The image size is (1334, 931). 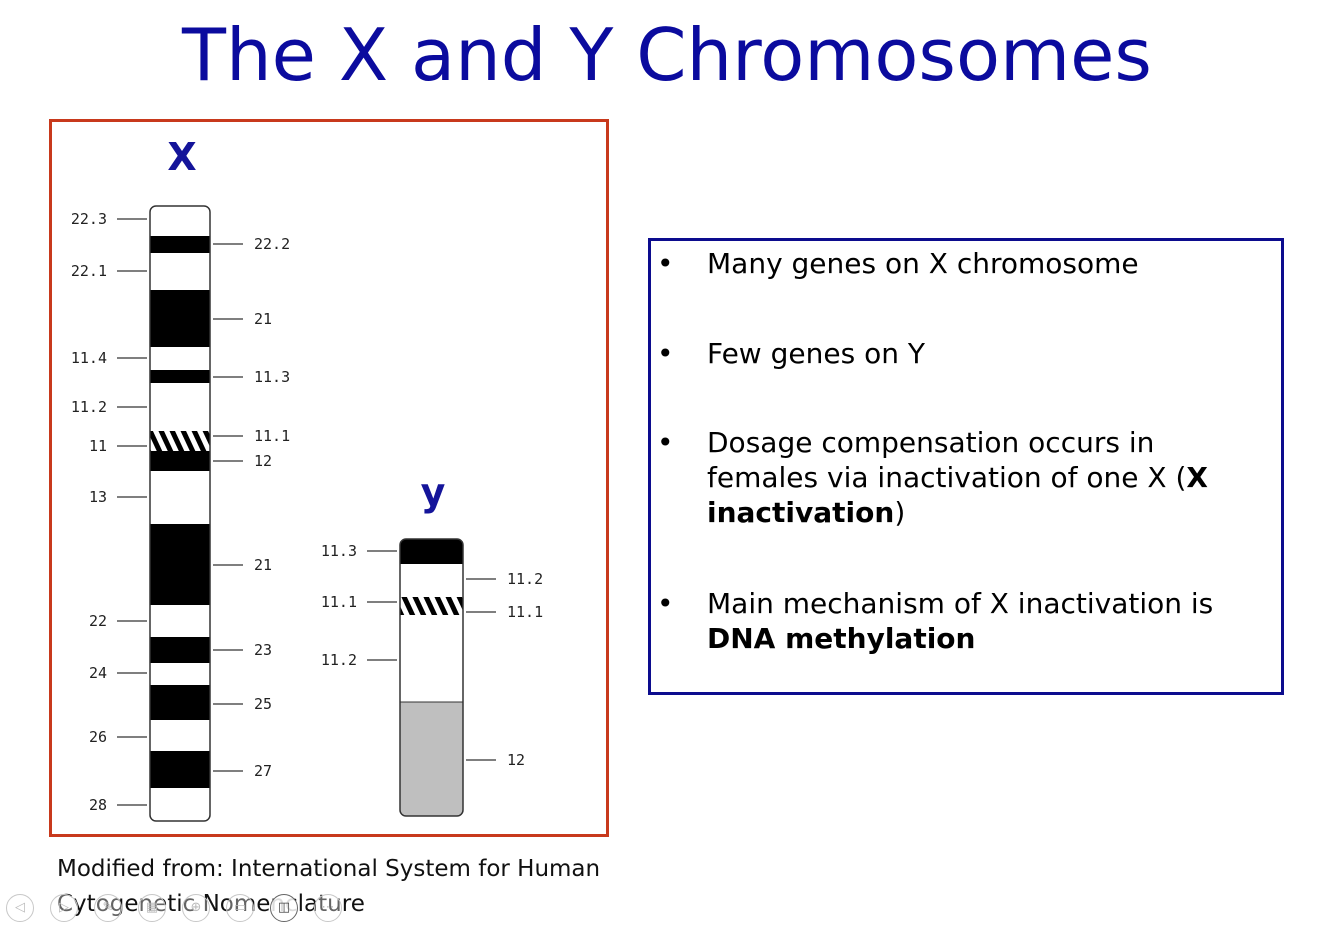 What do you see at coordinates (431, 551) in the screenshot?
I see `y-band` at bounding box center [431, 551].